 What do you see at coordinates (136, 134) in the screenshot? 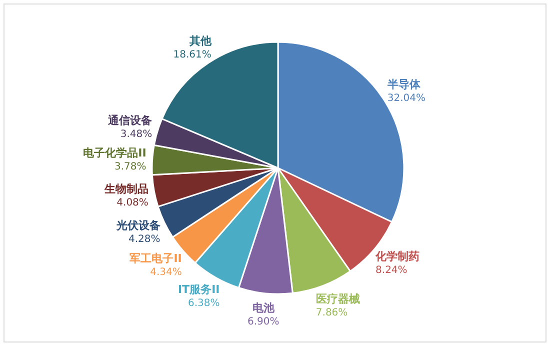
I see `data-label: 3.48%` at bounding box center [136, 134].